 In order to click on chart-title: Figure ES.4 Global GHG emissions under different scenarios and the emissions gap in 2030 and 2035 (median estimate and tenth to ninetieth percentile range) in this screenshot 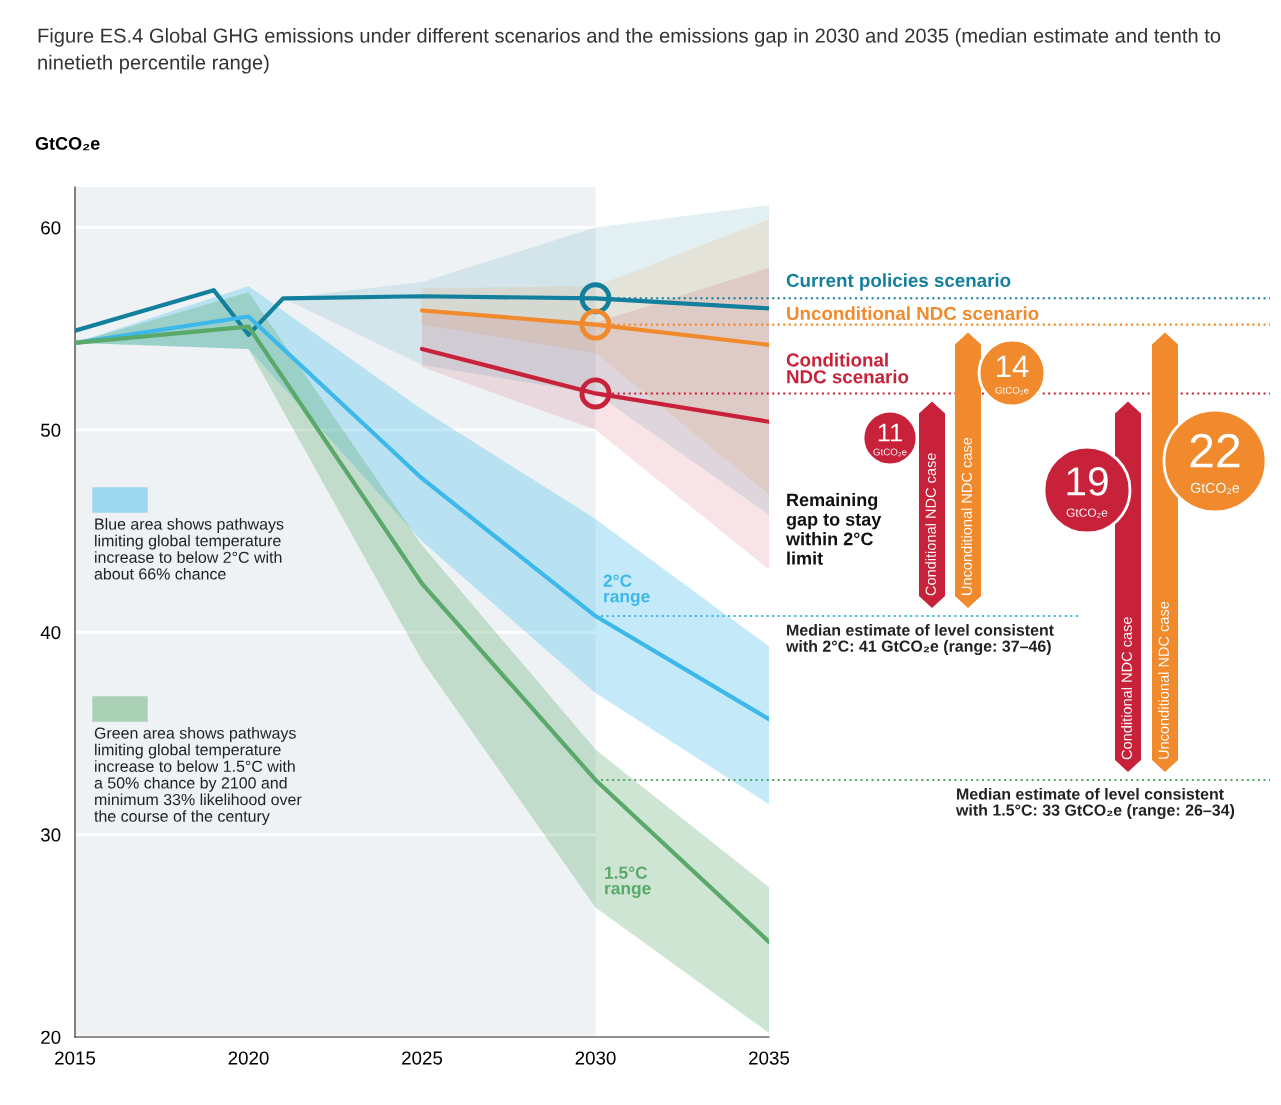, I will do `click(629, 51)`.